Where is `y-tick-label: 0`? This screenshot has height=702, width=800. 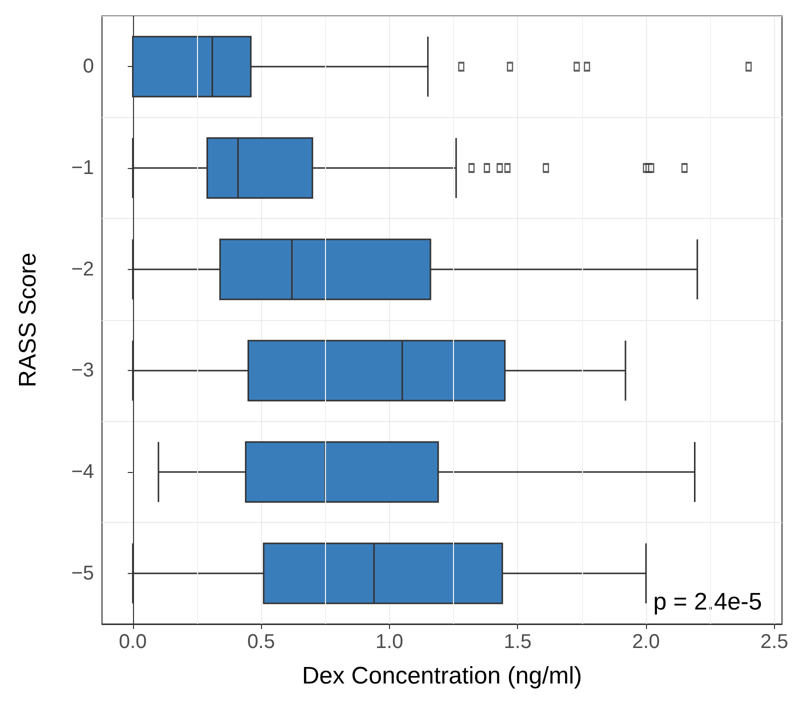 y-tick-label: 0 is located at coordinates (88, 67).